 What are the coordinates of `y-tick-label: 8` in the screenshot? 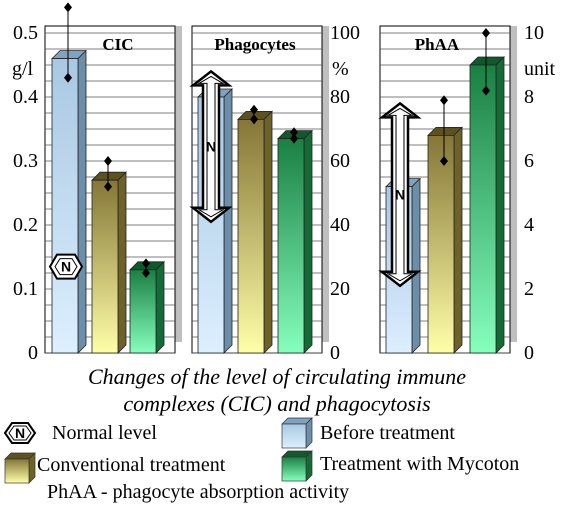 It's located at (529, 97).